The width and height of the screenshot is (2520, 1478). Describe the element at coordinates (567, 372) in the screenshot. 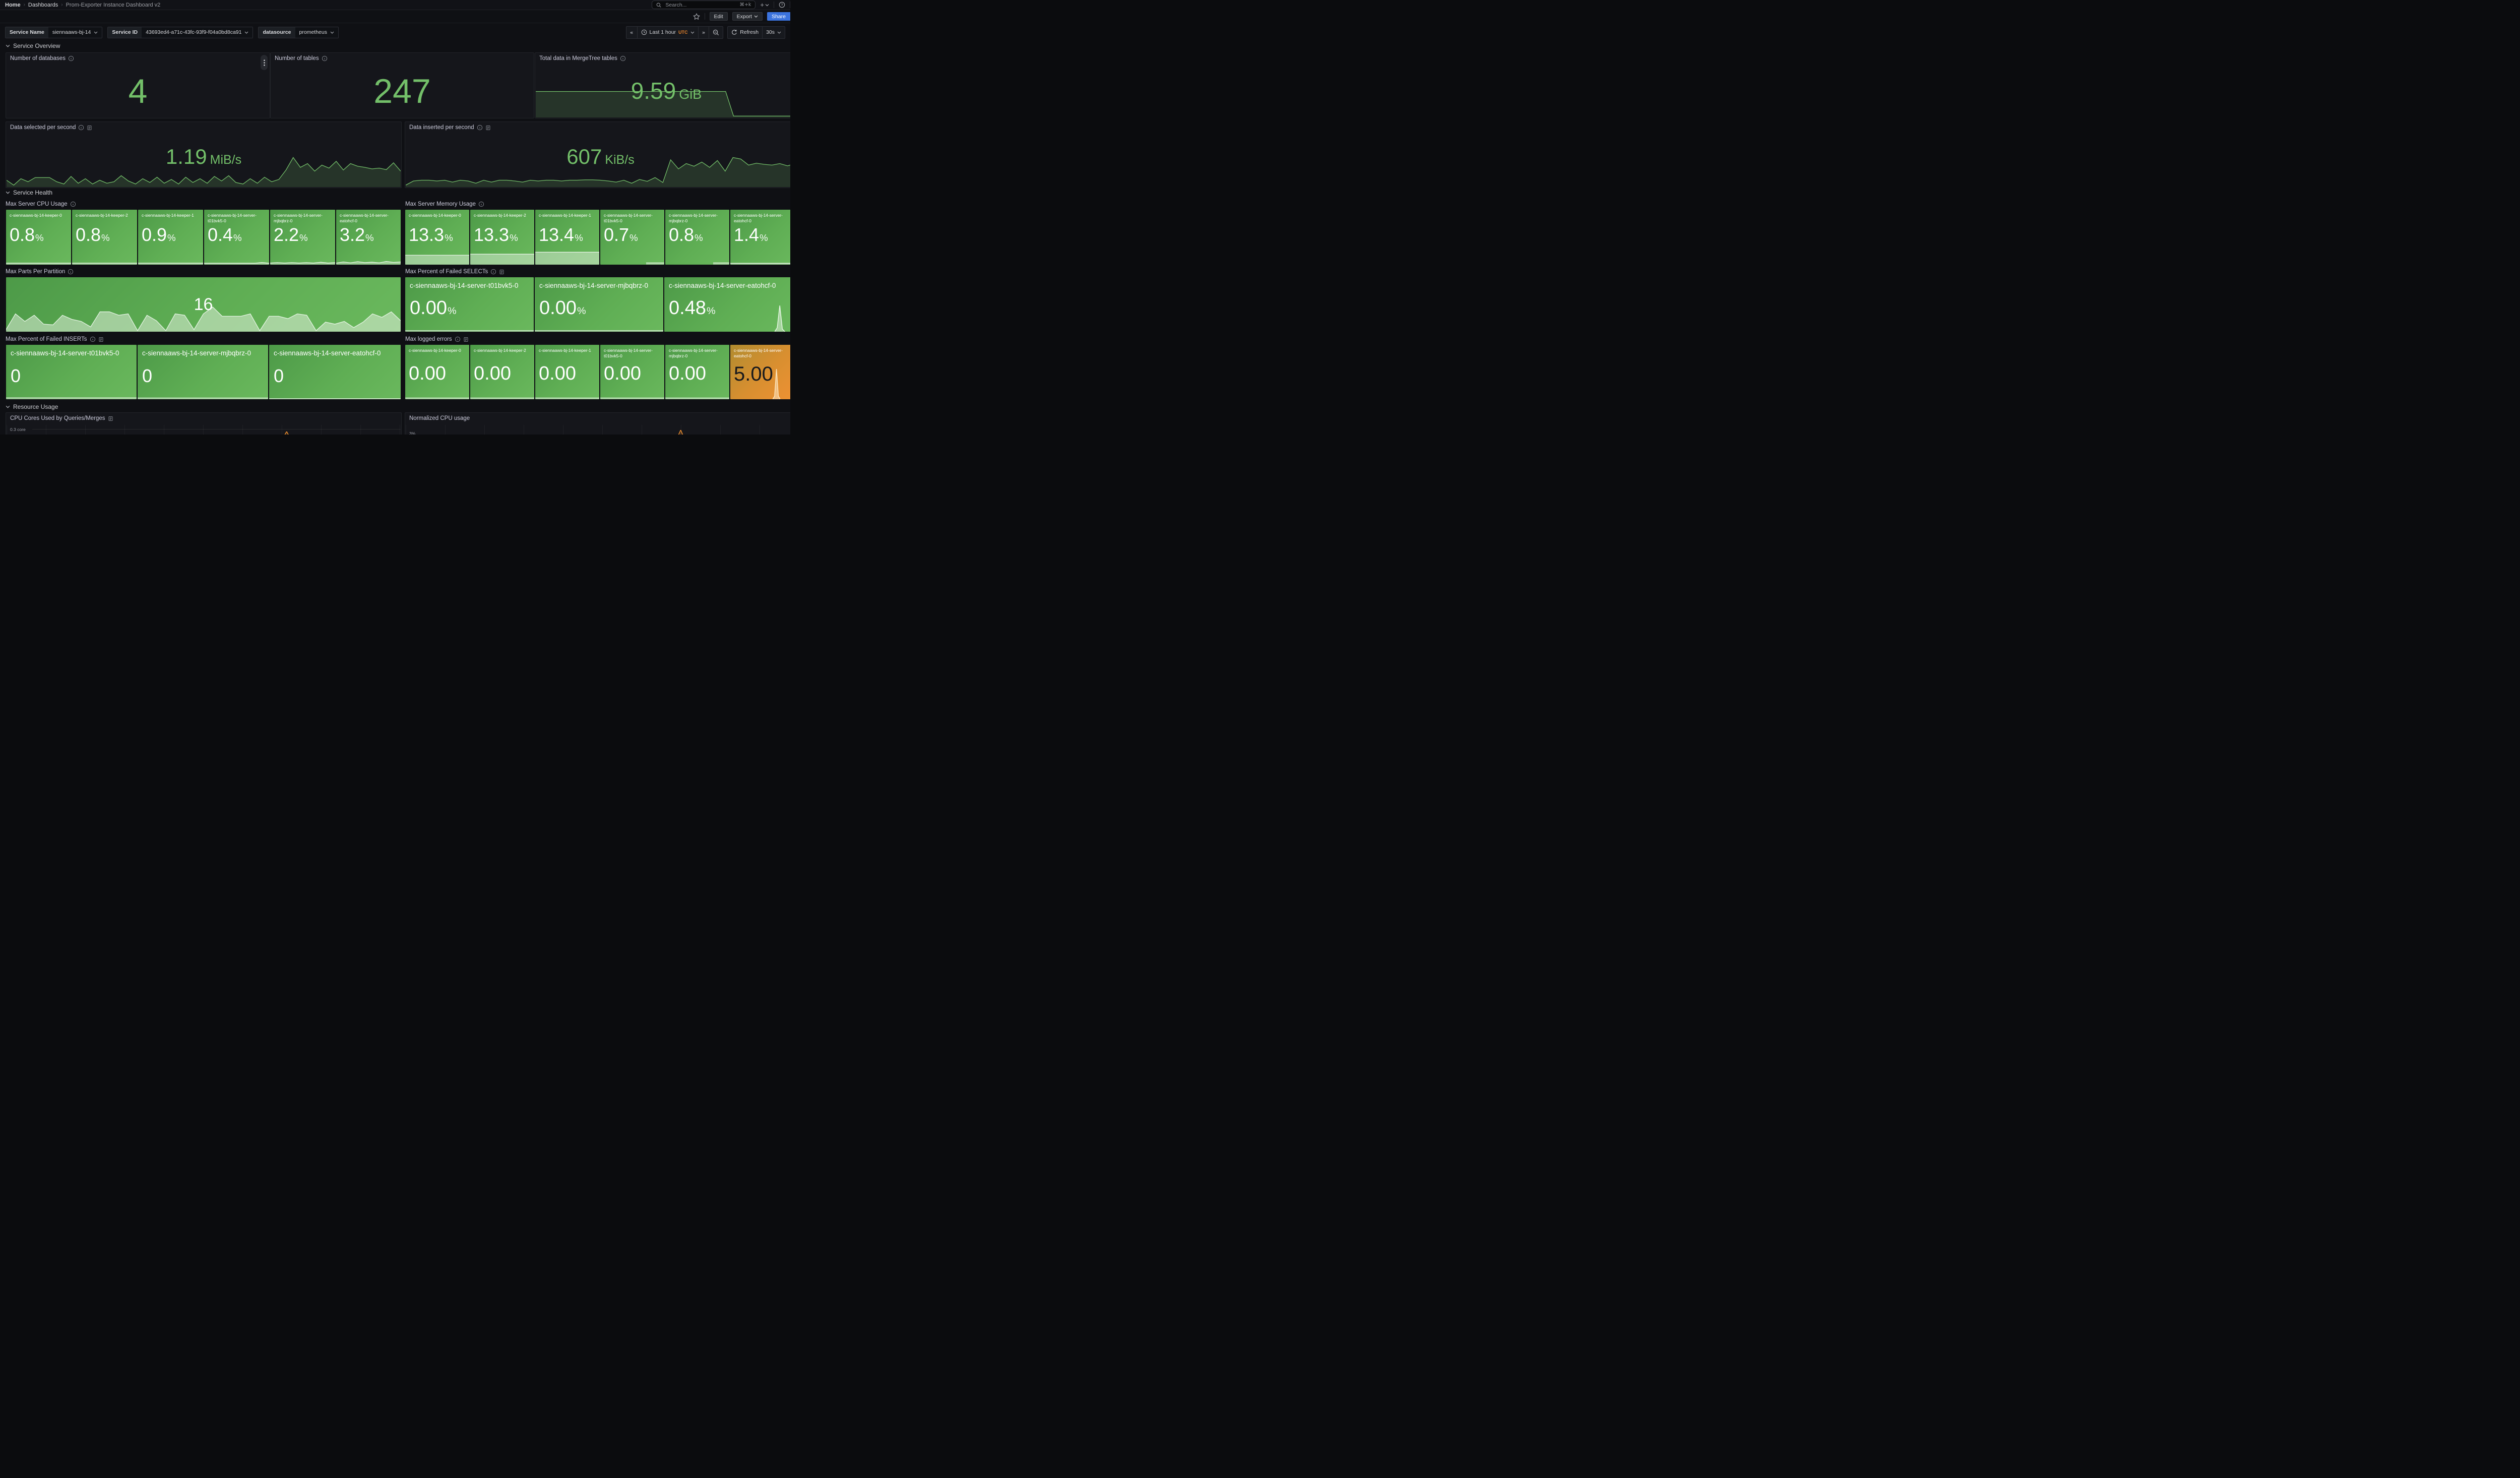

I see `stat-tile: c-siennaaws-bj-14-keeper-1 0.00` at that location.